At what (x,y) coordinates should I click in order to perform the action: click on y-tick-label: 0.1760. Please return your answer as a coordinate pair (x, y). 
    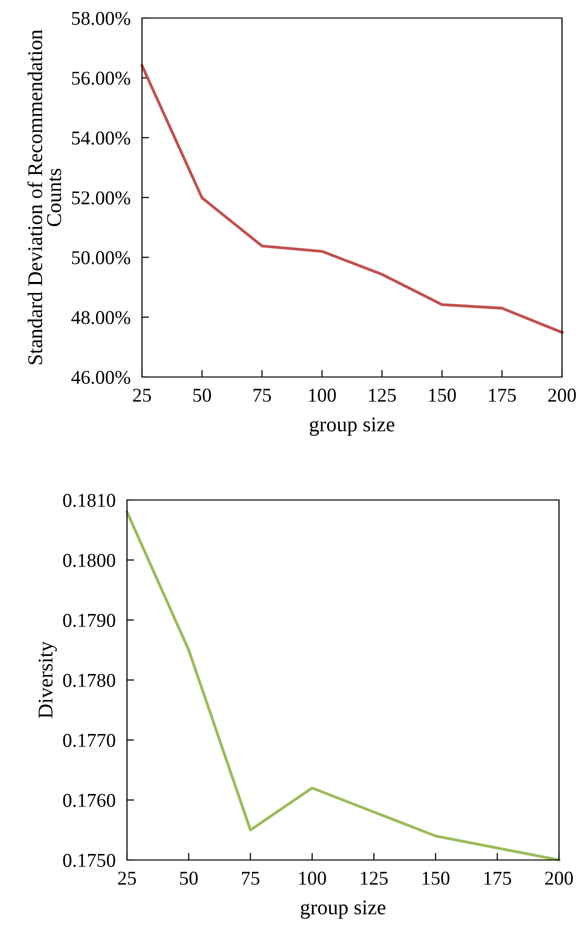
    Looking at the image, I should click on (89, 801).